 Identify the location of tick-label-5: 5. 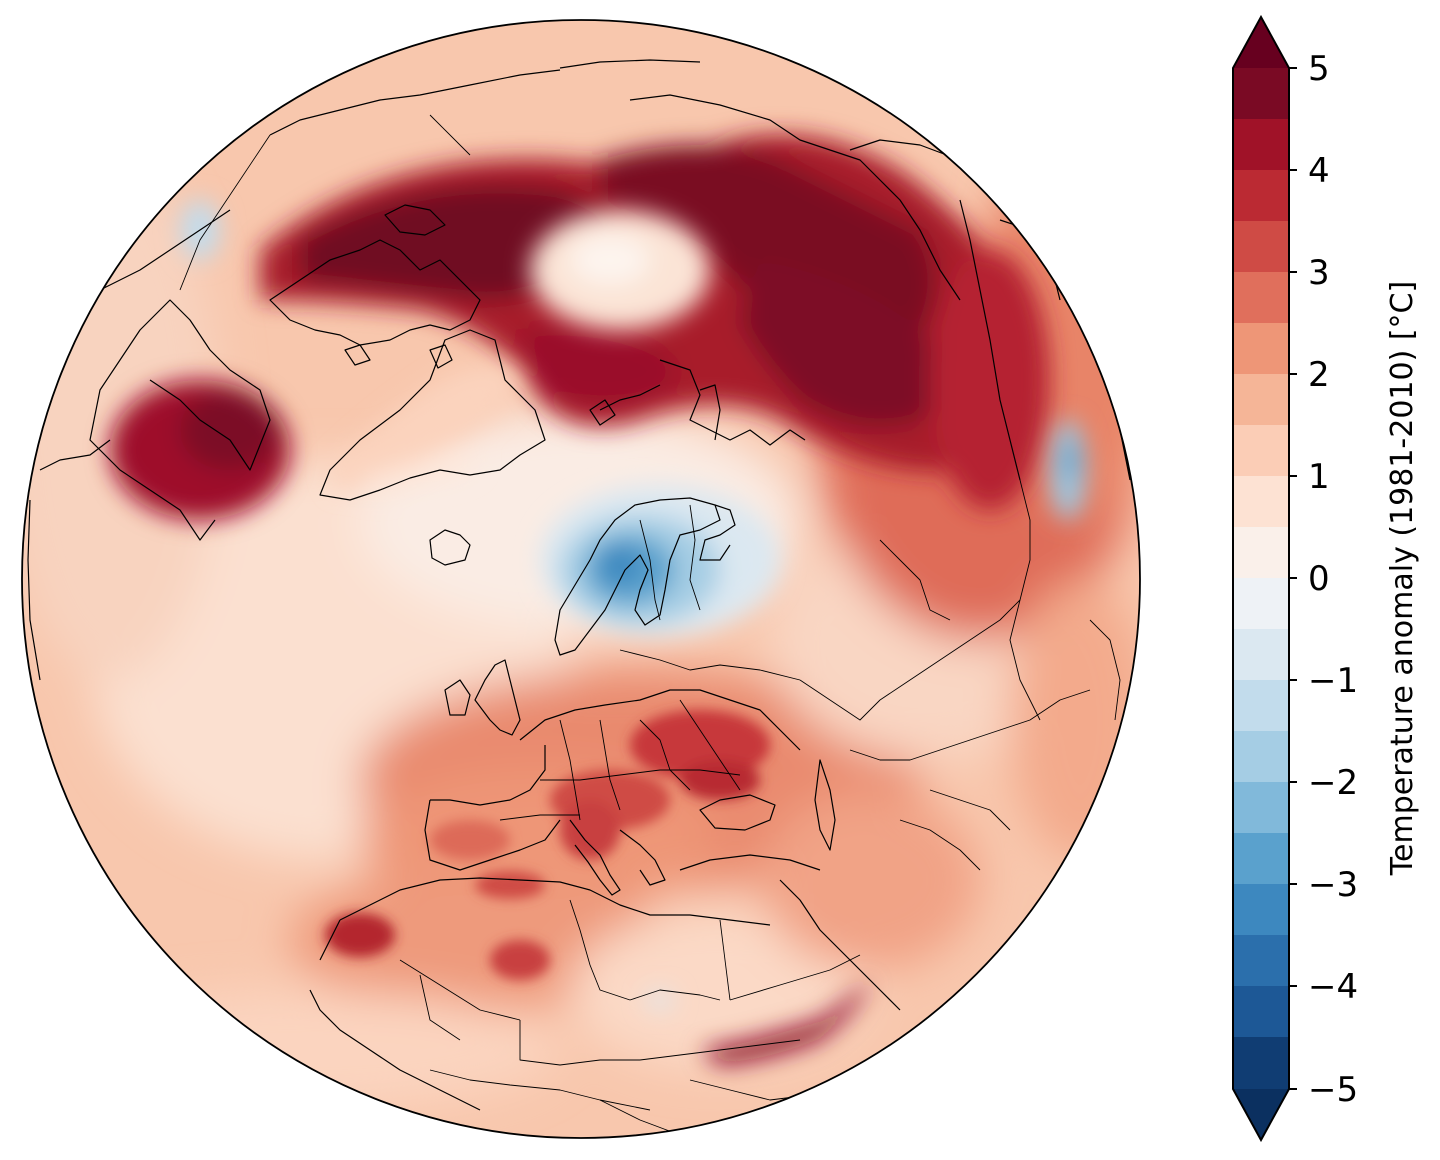
(1319, 69).